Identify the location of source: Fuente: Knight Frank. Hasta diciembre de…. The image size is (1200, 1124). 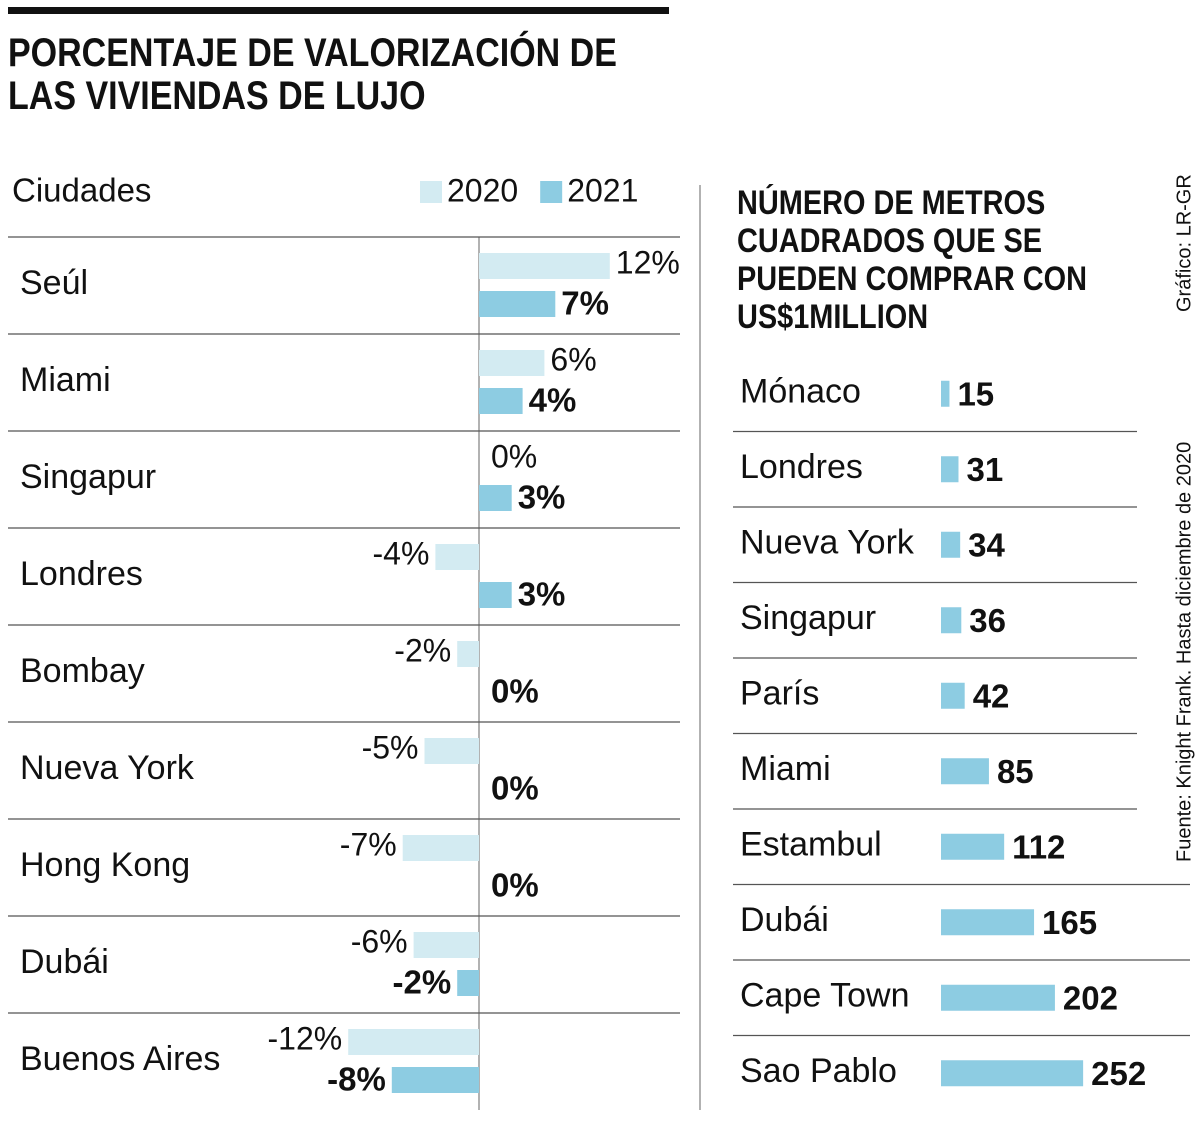
(1184, 652).